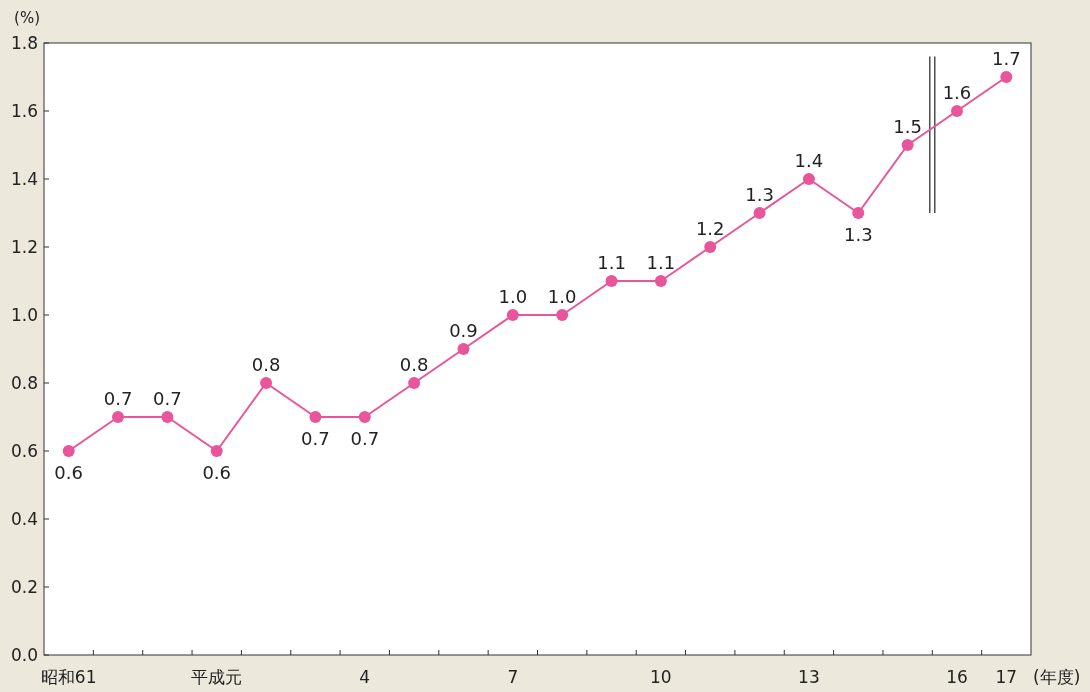  I want to click on x-tick-label: 13, so click(809, 677).